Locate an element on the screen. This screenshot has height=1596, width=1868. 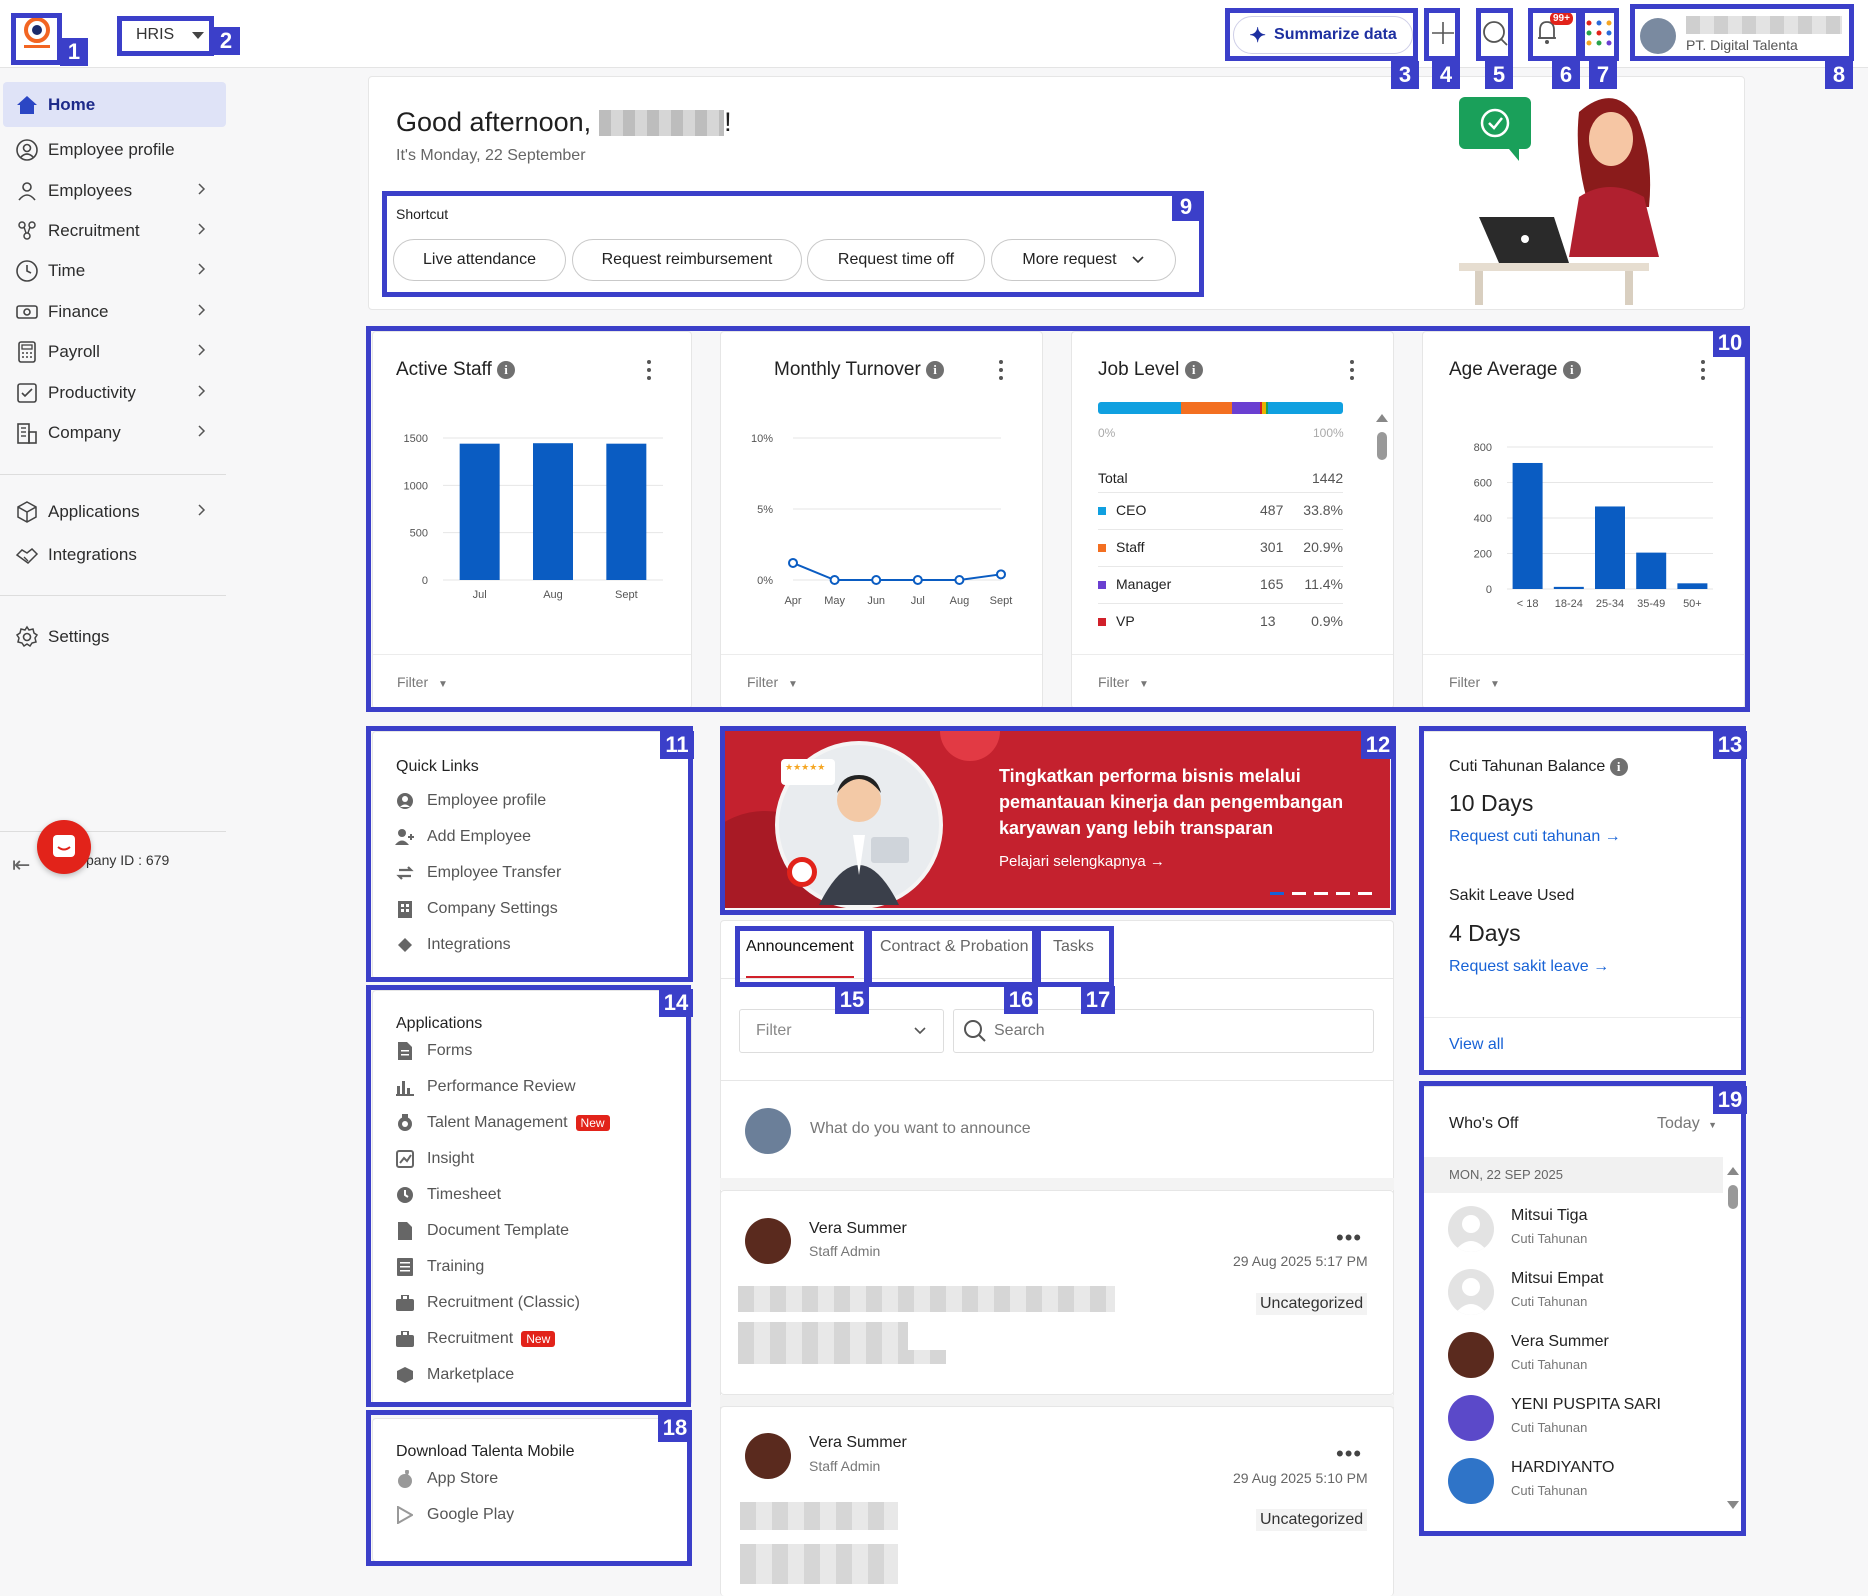
google-play-link: Google Play is located at coordinates (454, 1515).